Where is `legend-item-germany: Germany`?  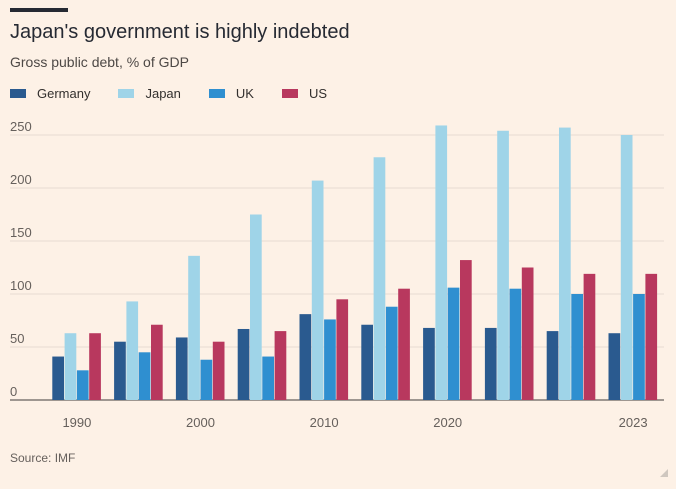 legend-item-germany: Germany is located at coordinates (50, 93).